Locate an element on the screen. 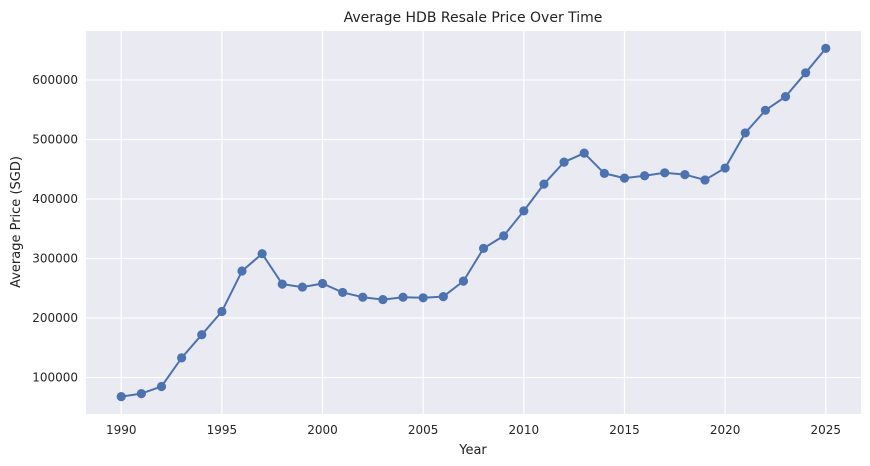  y-axis-ticks: 100000 200000 300000 400000 500000 600000 is located at coordinates (55, 229).